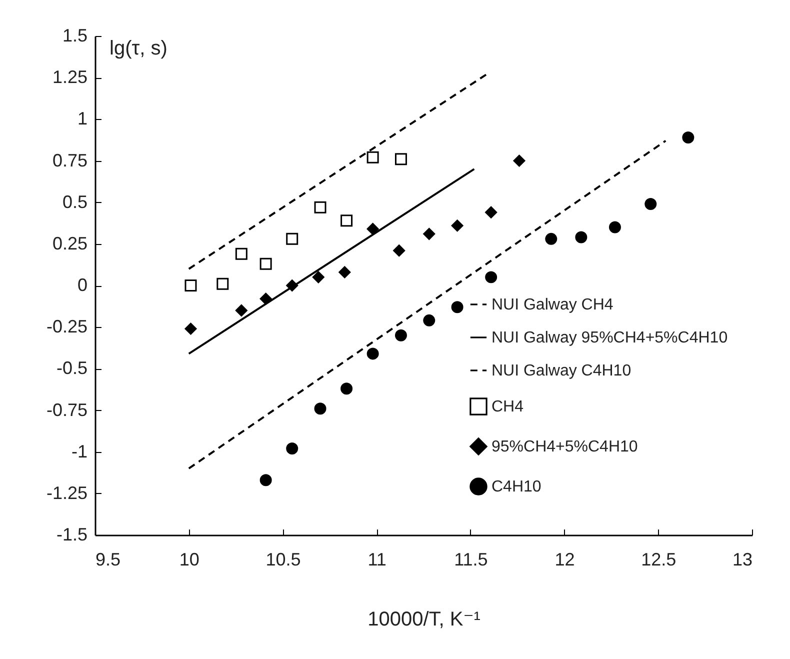 The width and height of the screenshot is (790, 659). What do you see at coordinates (189, 560) in the screenshot?
I see `x-tick-label: 10` at bounding box center [189, 560].